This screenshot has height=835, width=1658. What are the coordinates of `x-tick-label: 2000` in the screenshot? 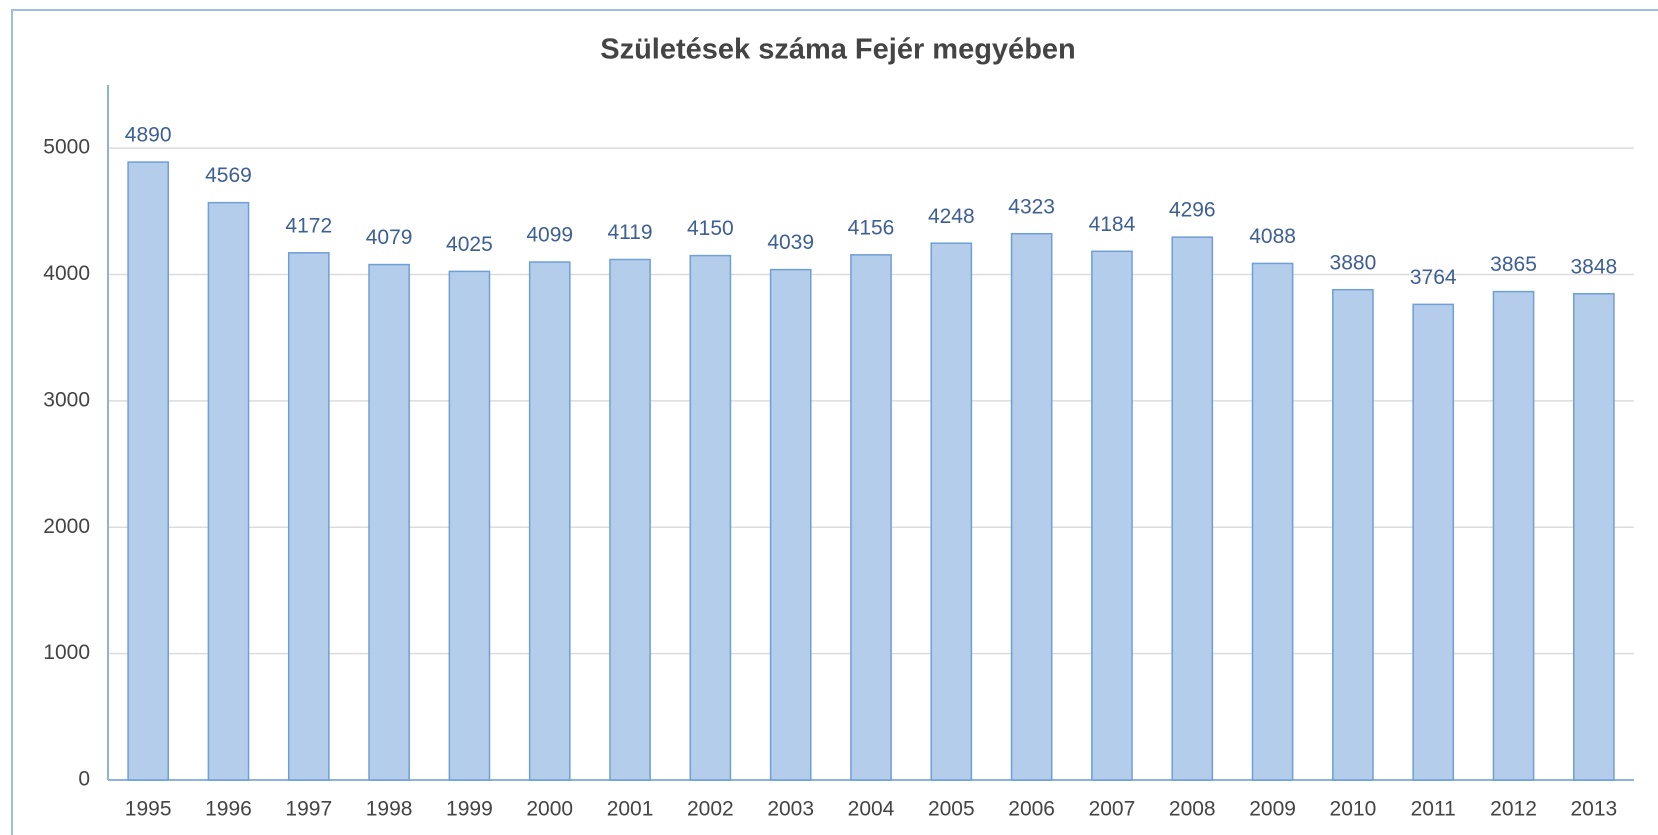 It's located at (549, 809).